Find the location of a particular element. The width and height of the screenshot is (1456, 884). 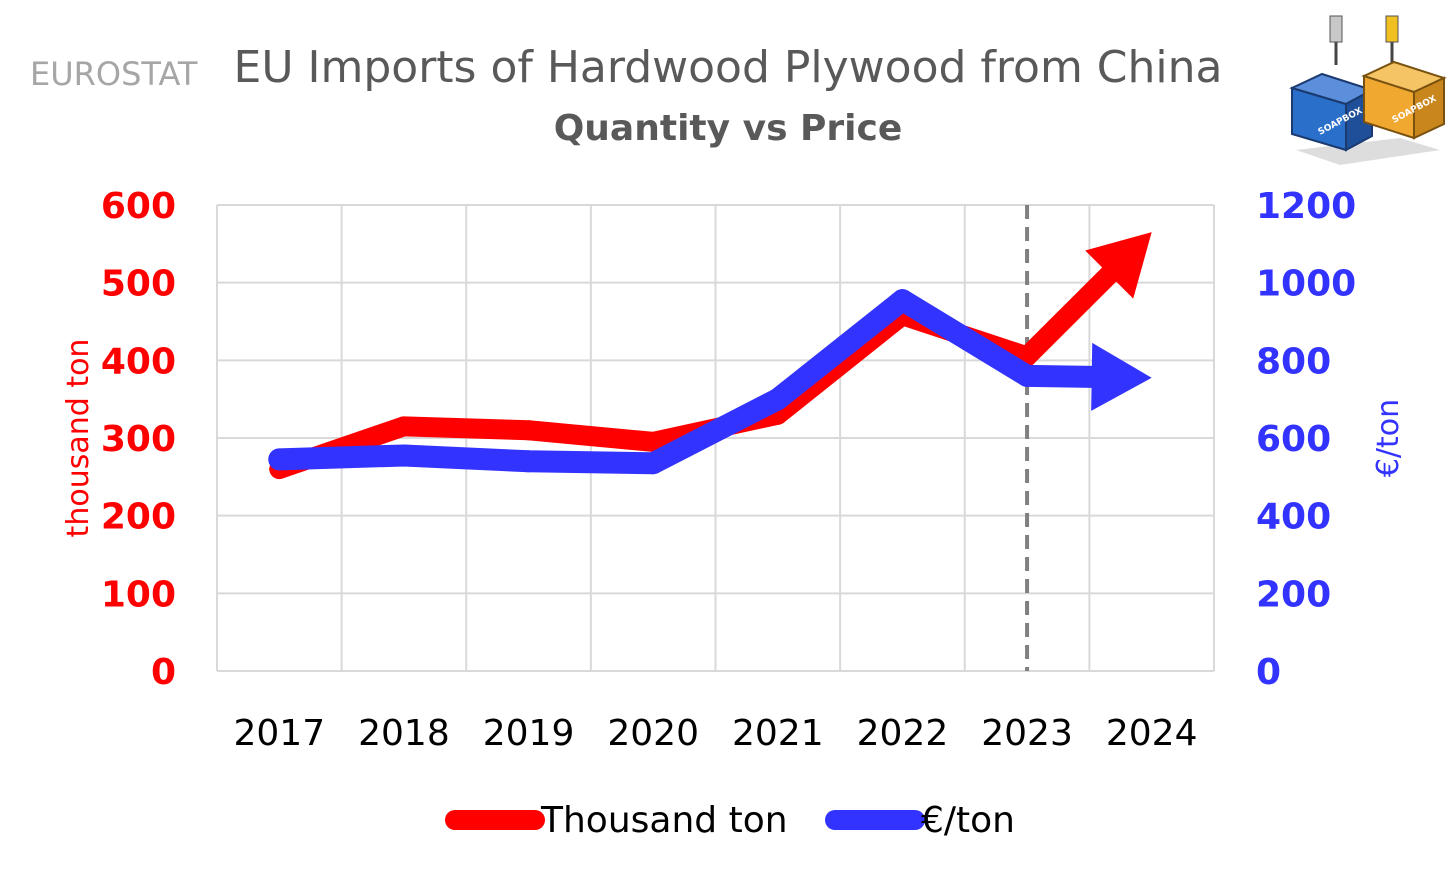

left-tick-label: 200 is located at coordinates (138, 517).